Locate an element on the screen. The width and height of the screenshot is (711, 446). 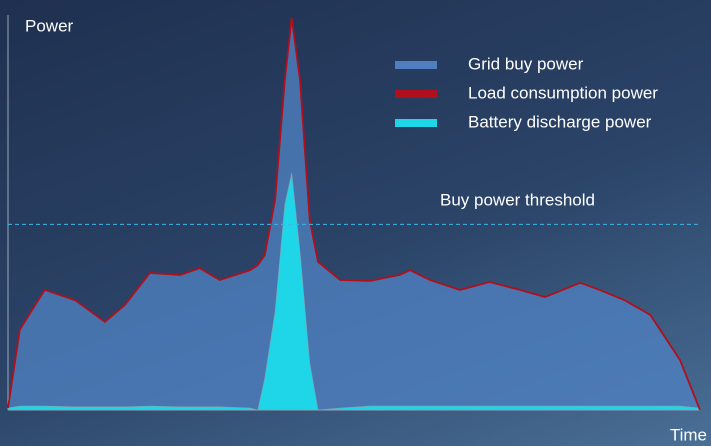
legend-label: Load consumption power is located at coordinates (563, 92).